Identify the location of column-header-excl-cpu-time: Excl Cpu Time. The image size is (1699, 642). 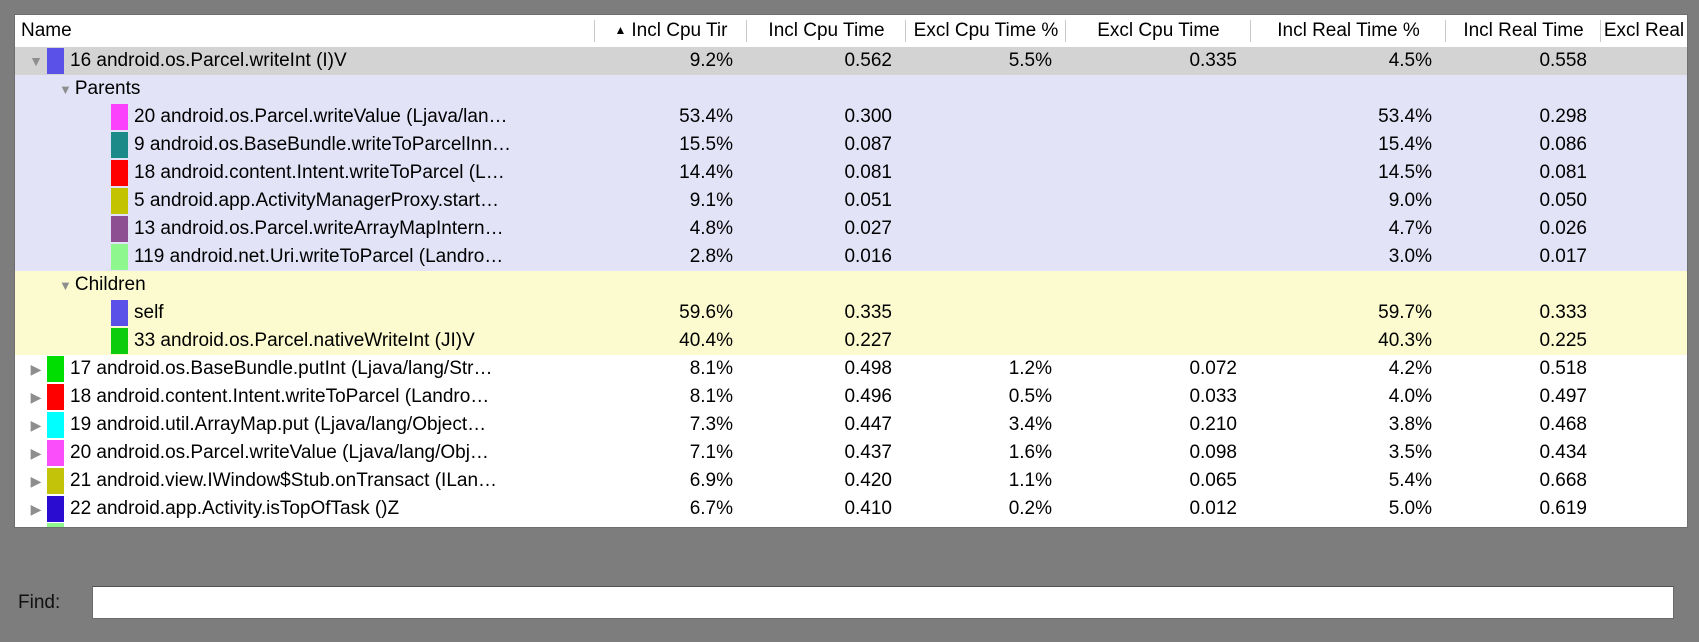
(1158, 31).